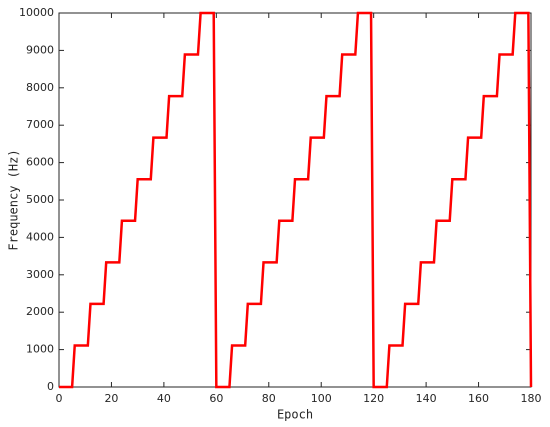 This screenshot has height=427, width=550. I want to click on y-tick-label: 3000, so click(40, 274).